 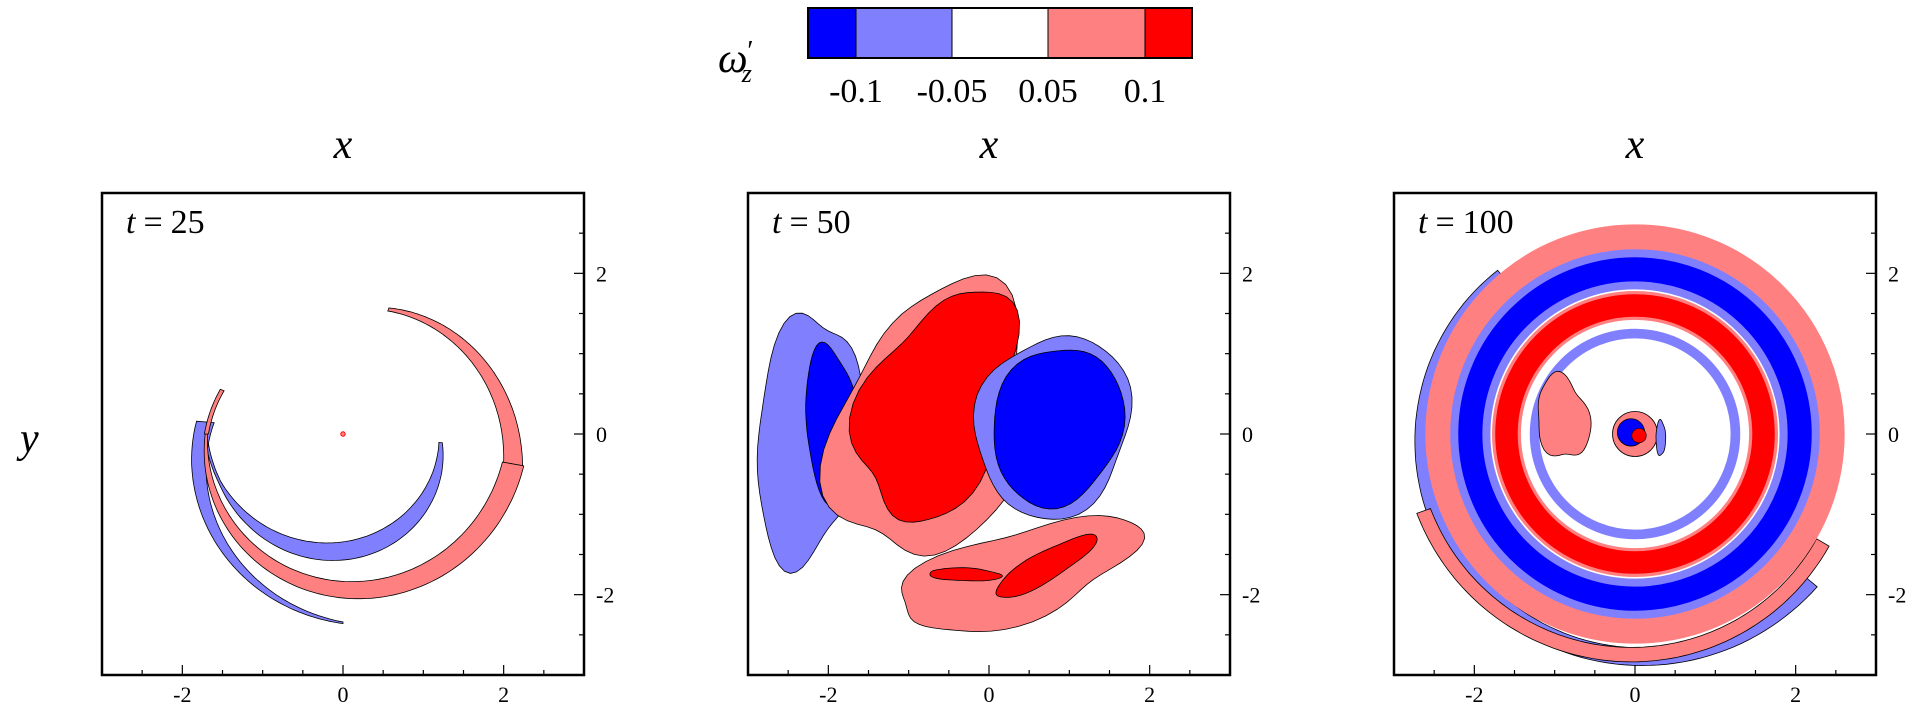 I want to click on colorbar-tick-label: -0.05, so click(x=952, y=91).